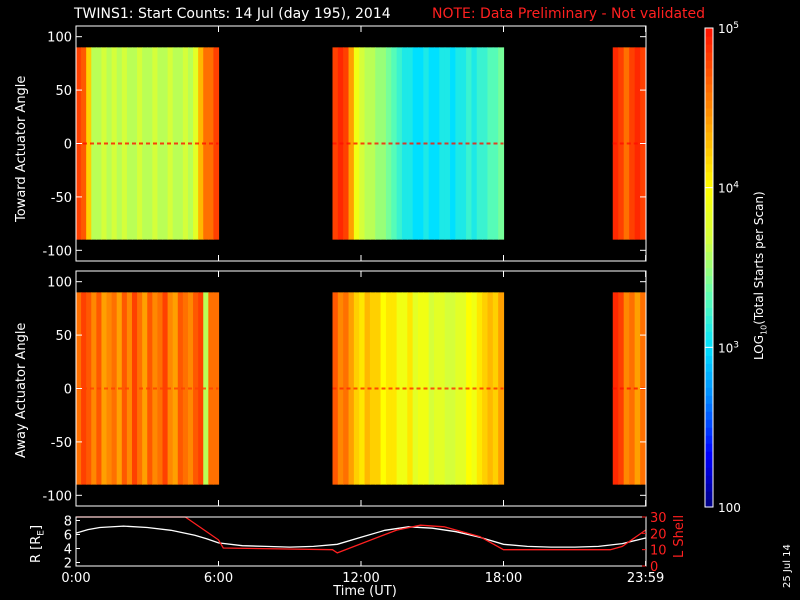 Image resolution: width=800 pixels, height=600 pixels. I want to click on time-xtick-label: 12:00, so click(360, 578).